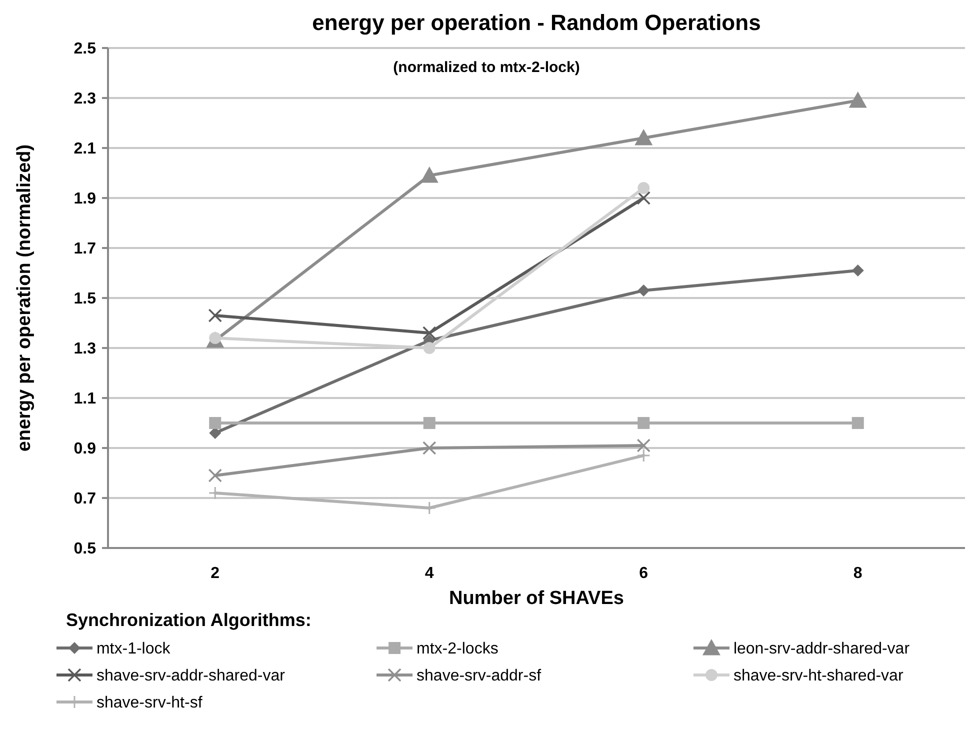  What do you see at coordinates (818, 676) in the screenshot?
I see `legend-label: shave-srv-ht-shared-var` at bounding box center [818, 676].